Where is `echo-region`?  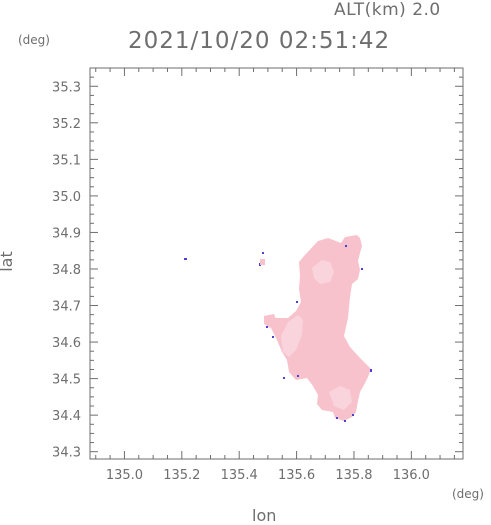 echo-region is located at coordinates (278, 328).